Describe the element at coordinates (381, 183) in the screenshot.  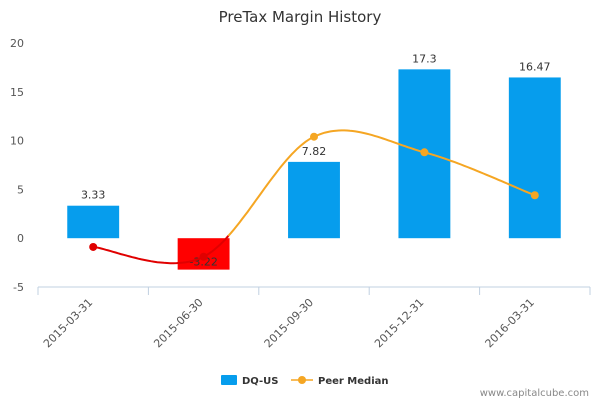
I see `peer-median-line` at that location.